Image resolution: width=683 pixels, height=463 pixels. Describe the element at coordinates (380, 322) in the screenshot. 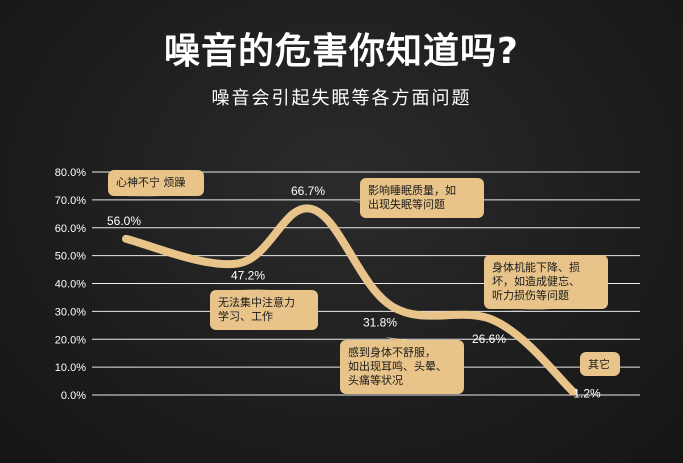

I see `data-label: 31.8%` at that location.